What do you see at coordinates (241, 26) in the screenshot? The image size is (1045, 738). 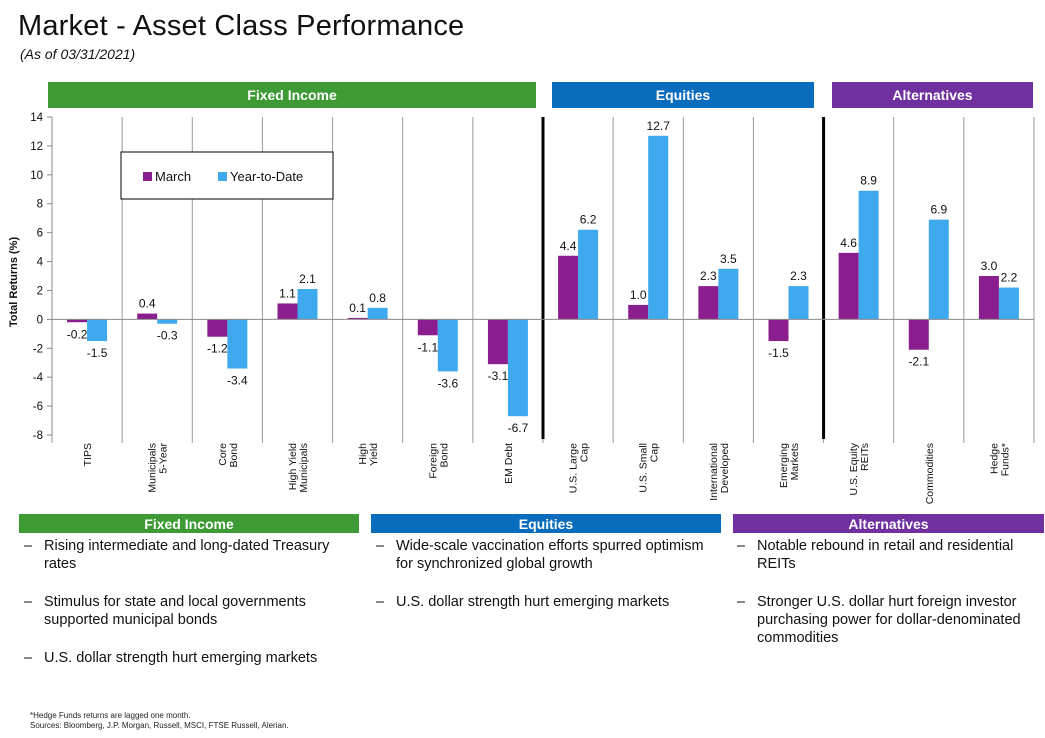 I see `page-title: Market - Asset Class Performance` at bounding box center [241, 26].